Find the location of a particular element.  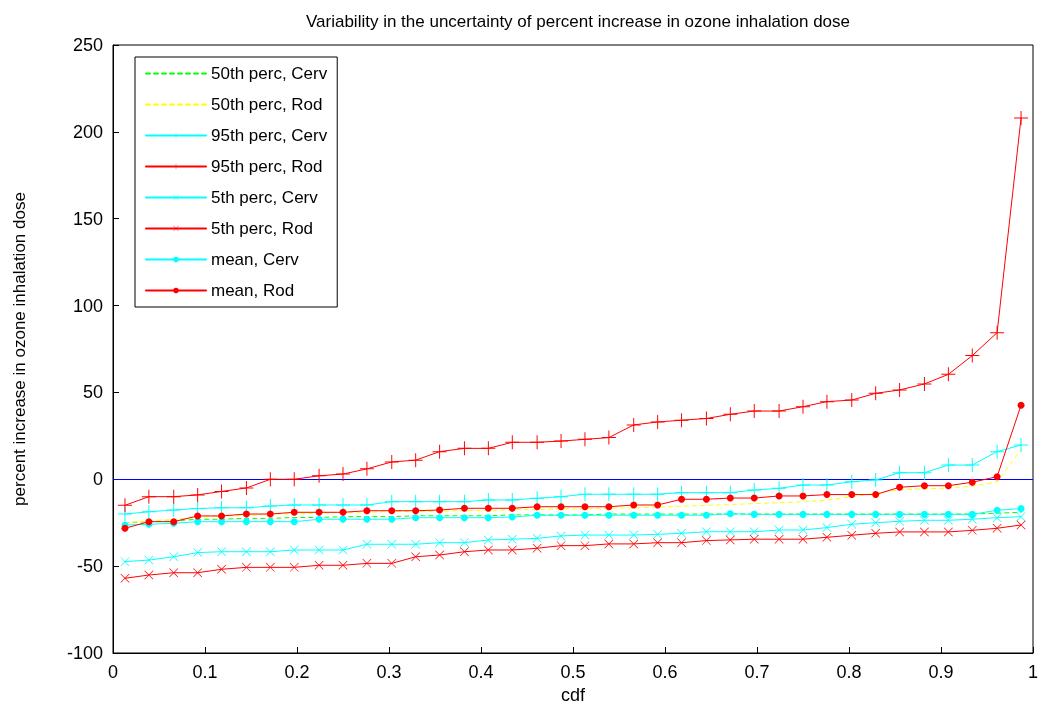

x-tick-label: 0.6 is located at coordinates (665, 672).